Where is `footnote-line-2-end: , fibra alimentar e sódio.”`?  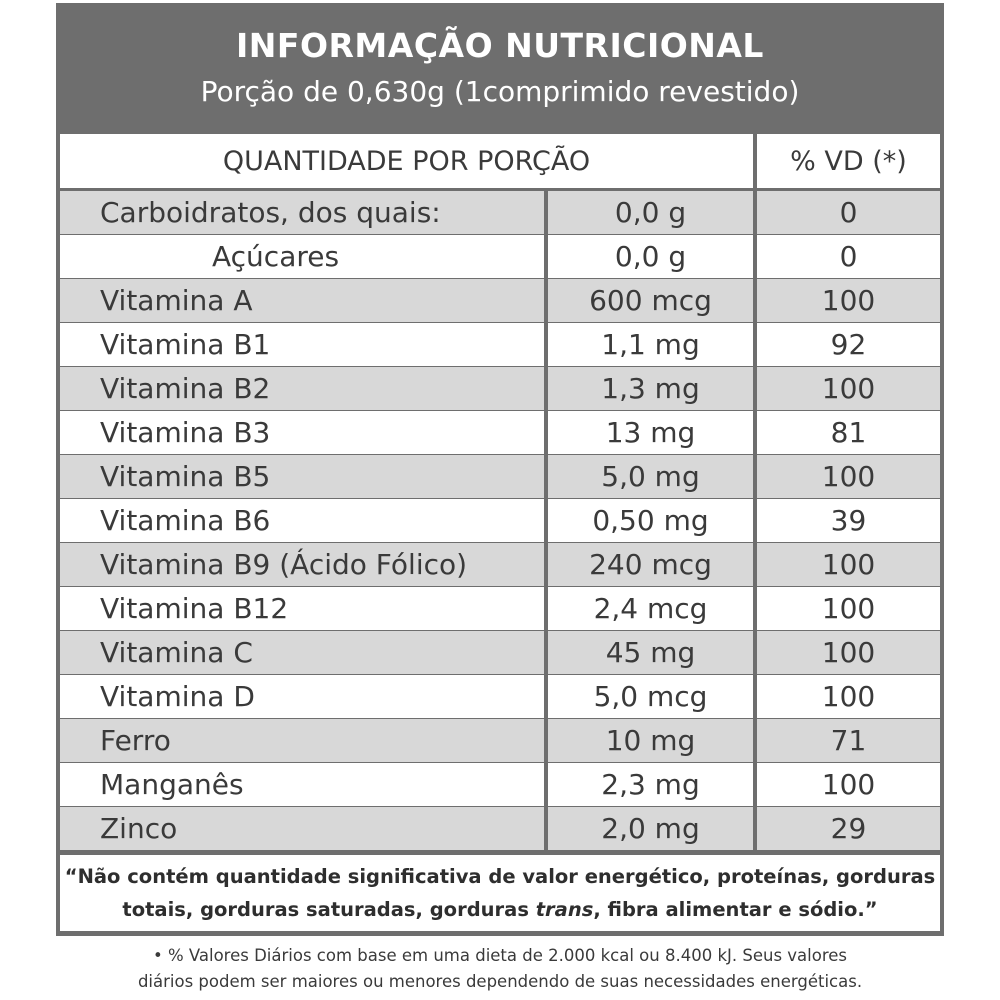 footnote-line-2-end: , fibra alimentar e sódio.” is located at coordinates (735, 909).